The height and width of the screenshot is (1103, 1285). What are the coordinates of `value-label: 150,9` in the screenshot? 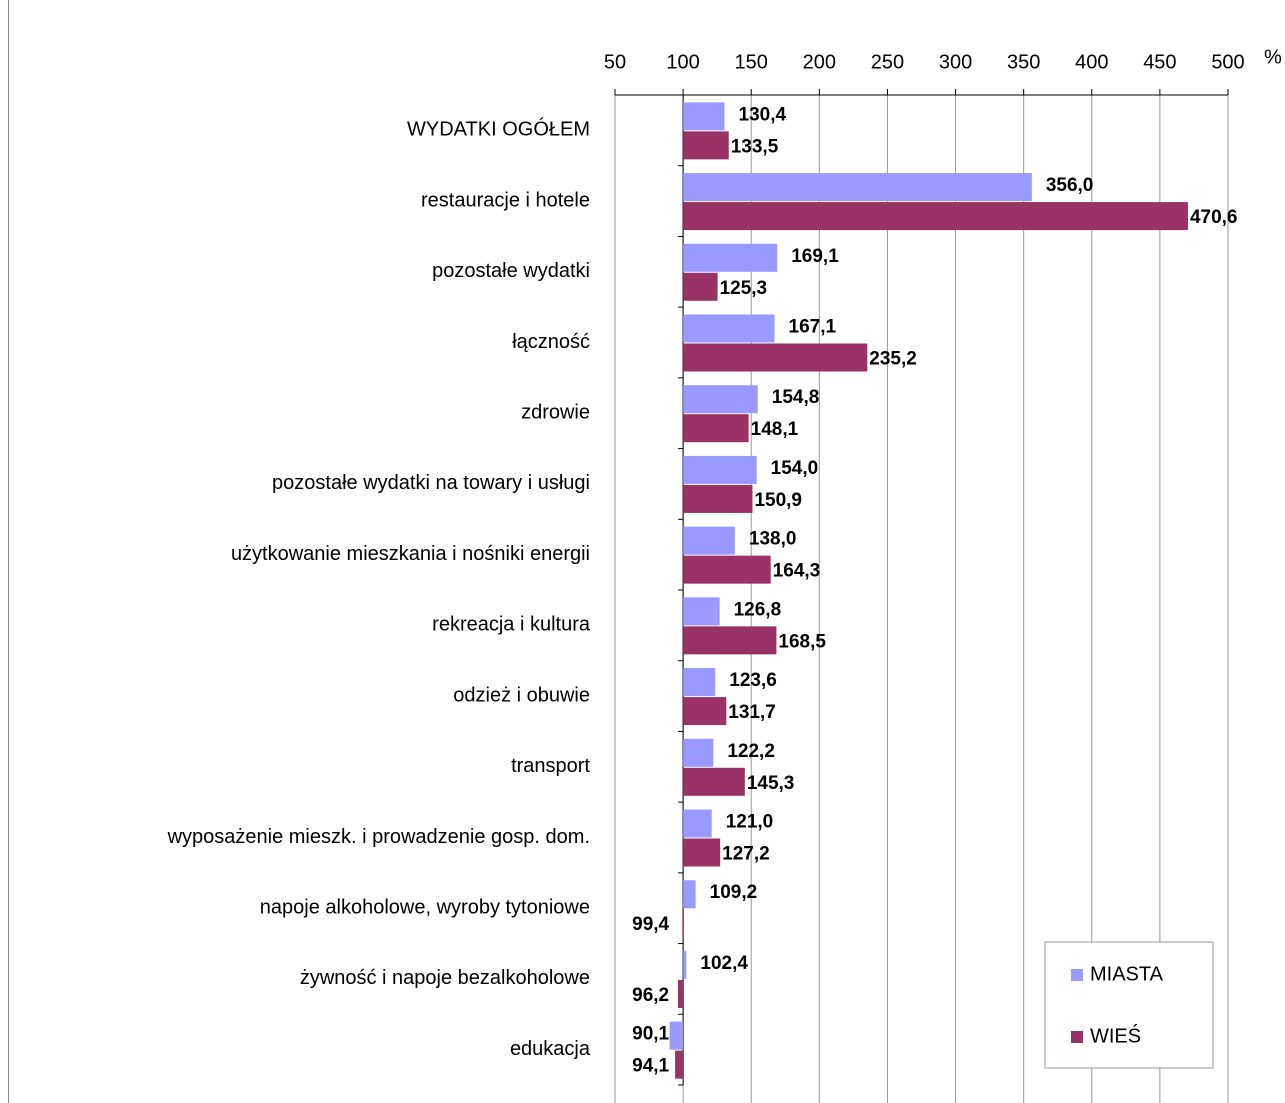 It's located at (778, 500).